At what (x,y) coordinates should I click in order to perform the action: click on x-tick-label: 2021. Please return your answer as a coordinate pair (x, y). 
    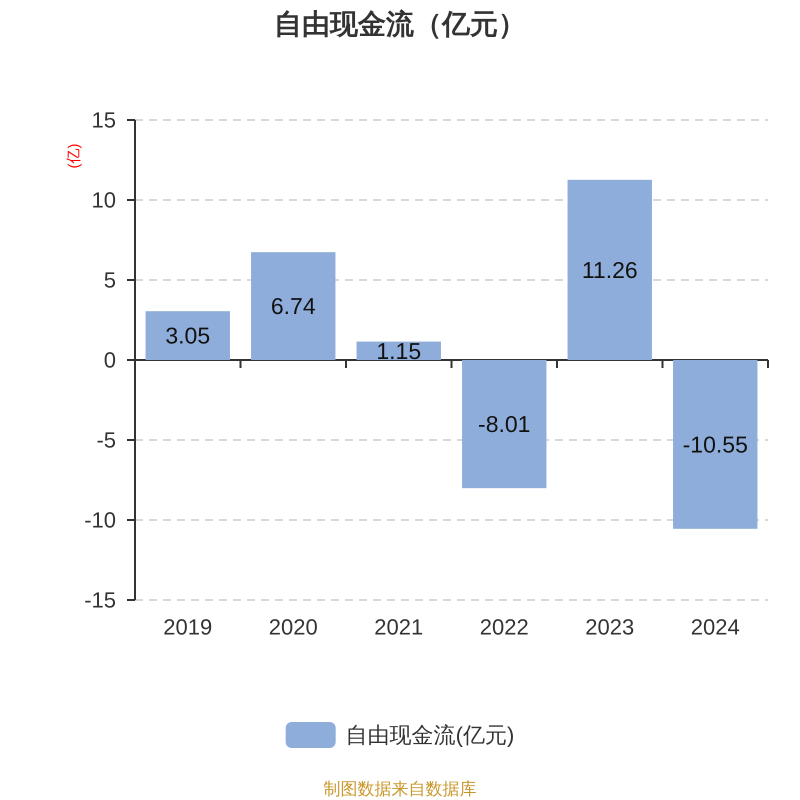
    Looking at the image, I should click on (399, 627).